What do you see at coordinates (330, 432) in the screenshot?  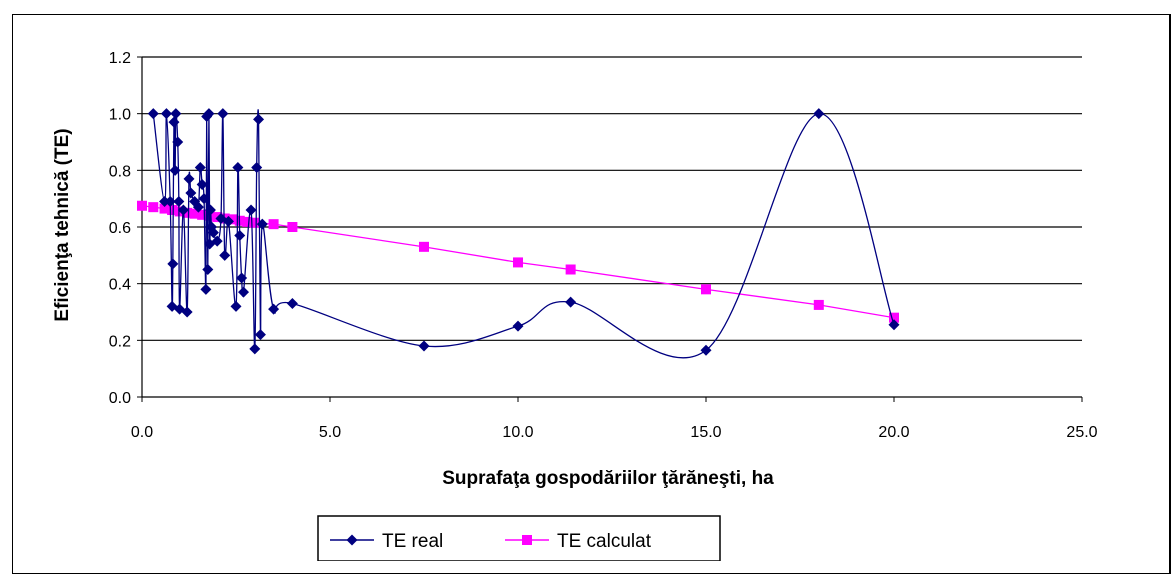 I see `x-tick-label: 5.0` at bounding box center [330, 432].